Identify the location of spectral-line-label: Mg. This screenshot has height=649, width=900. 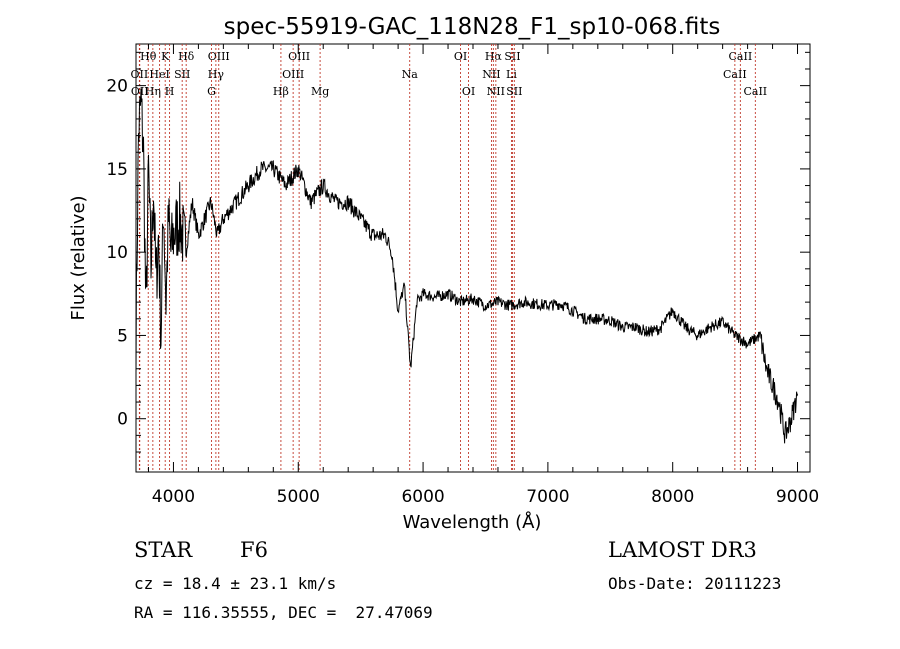
(320, 91).